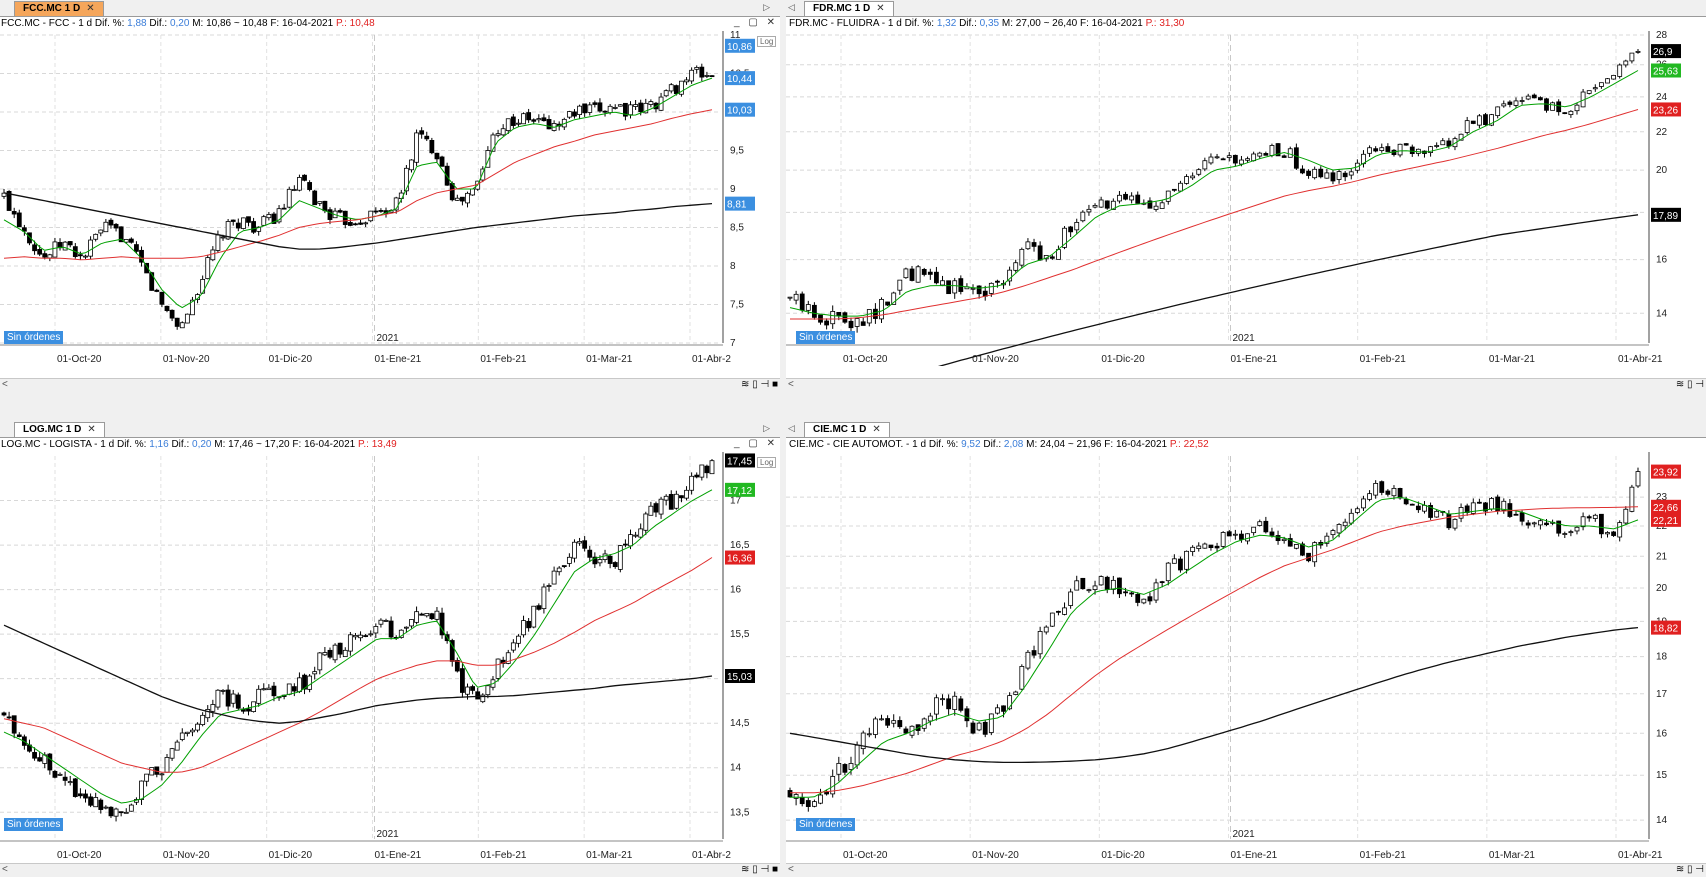  What do you see at coordinates (739, 79) in the screenshot?
I see `price-label: 10,44` at bounding box center [739, 79].